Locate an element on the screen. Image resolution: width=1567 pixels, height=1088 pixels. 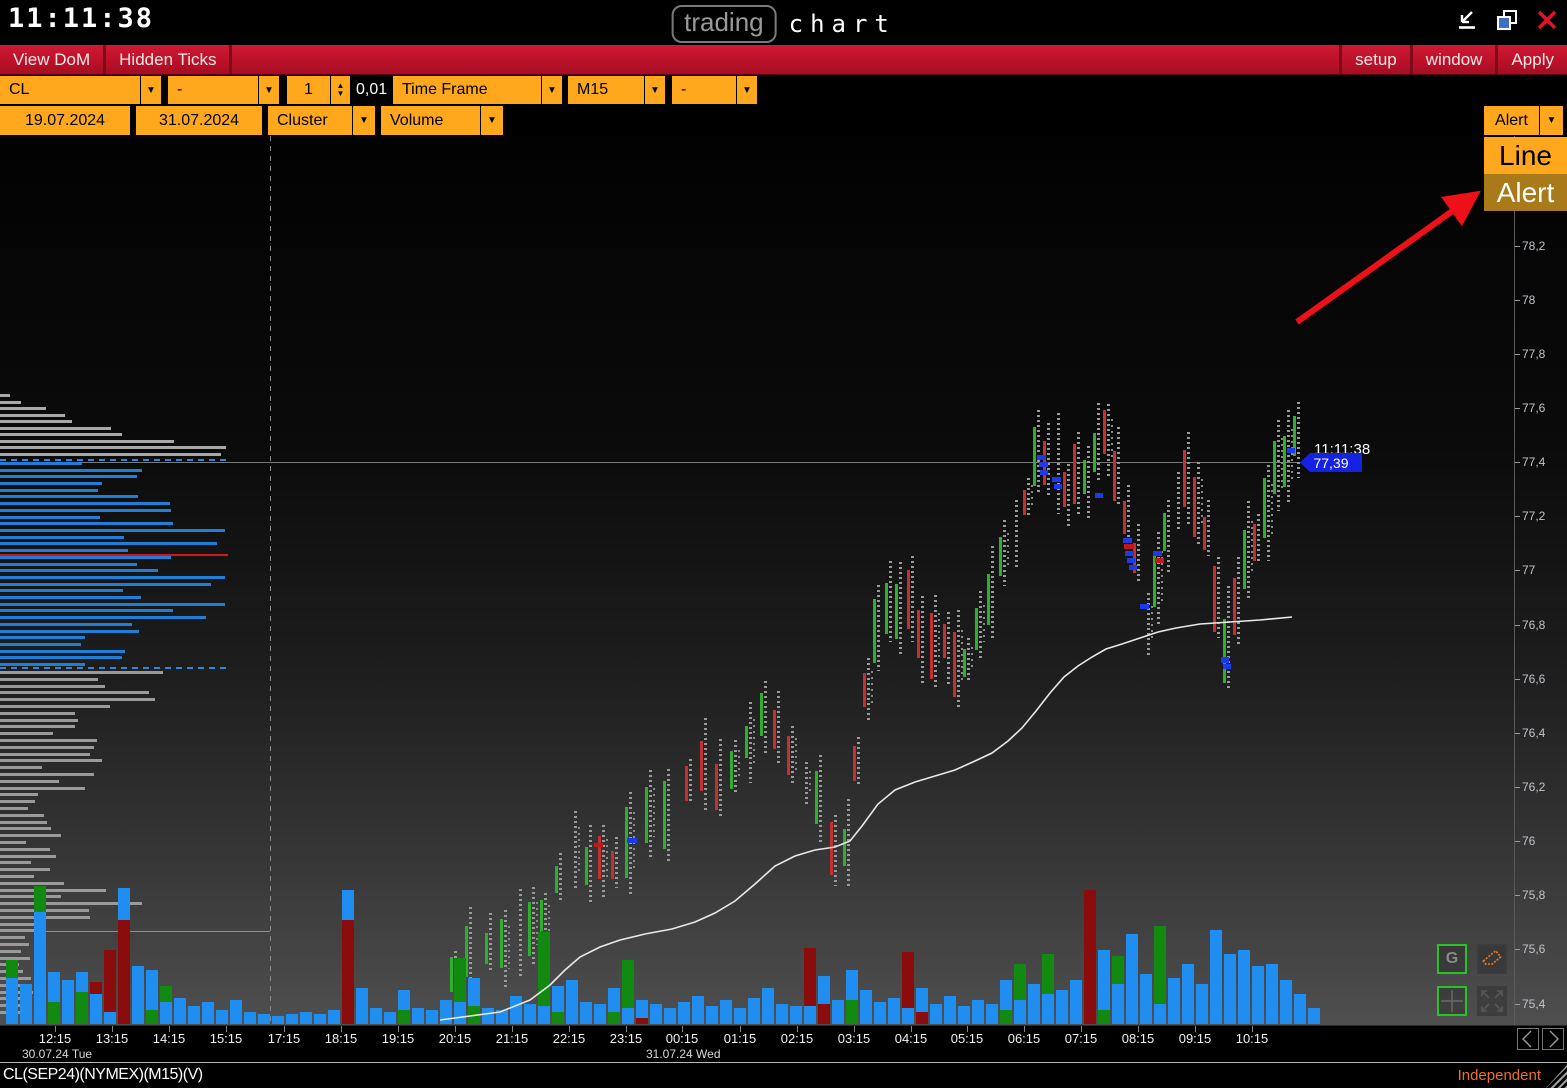
restore-icon is located at coordinates (1507, 20).